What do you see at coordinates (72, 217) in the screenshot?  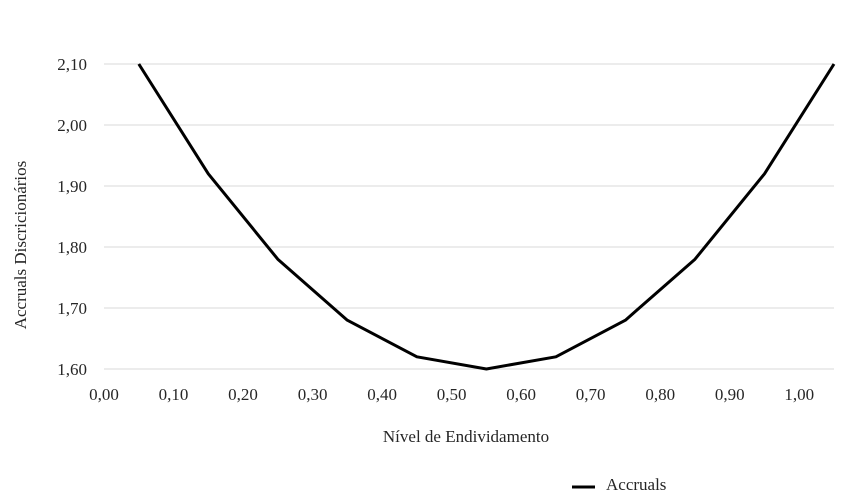 I see `y-axis-ticks: 1,60 1,70 1,80 1,90 2,00 2,10` at bounding box center [72, 217].